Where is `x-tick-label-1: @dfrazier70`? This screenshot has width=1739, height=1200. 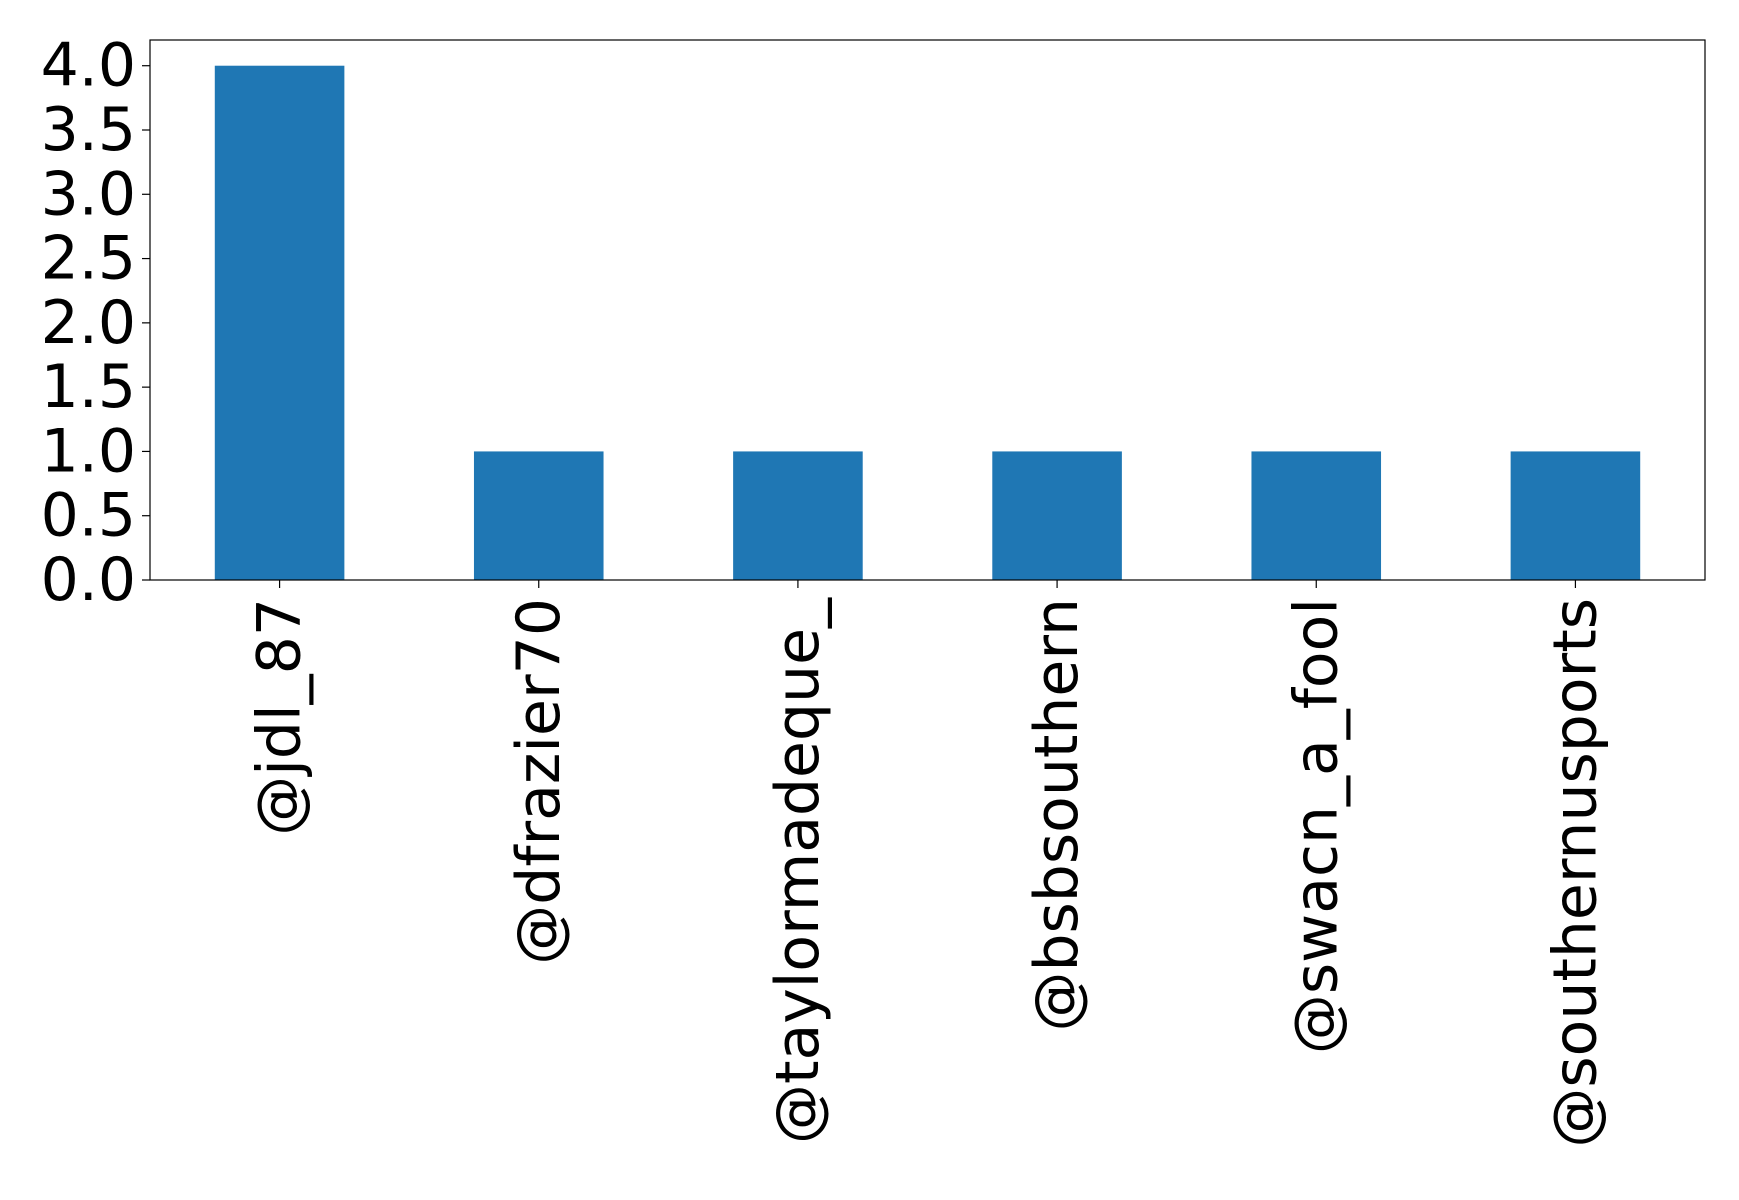 x-tick-label-1: @dfrazier70 is located at coordinates (539, 781).